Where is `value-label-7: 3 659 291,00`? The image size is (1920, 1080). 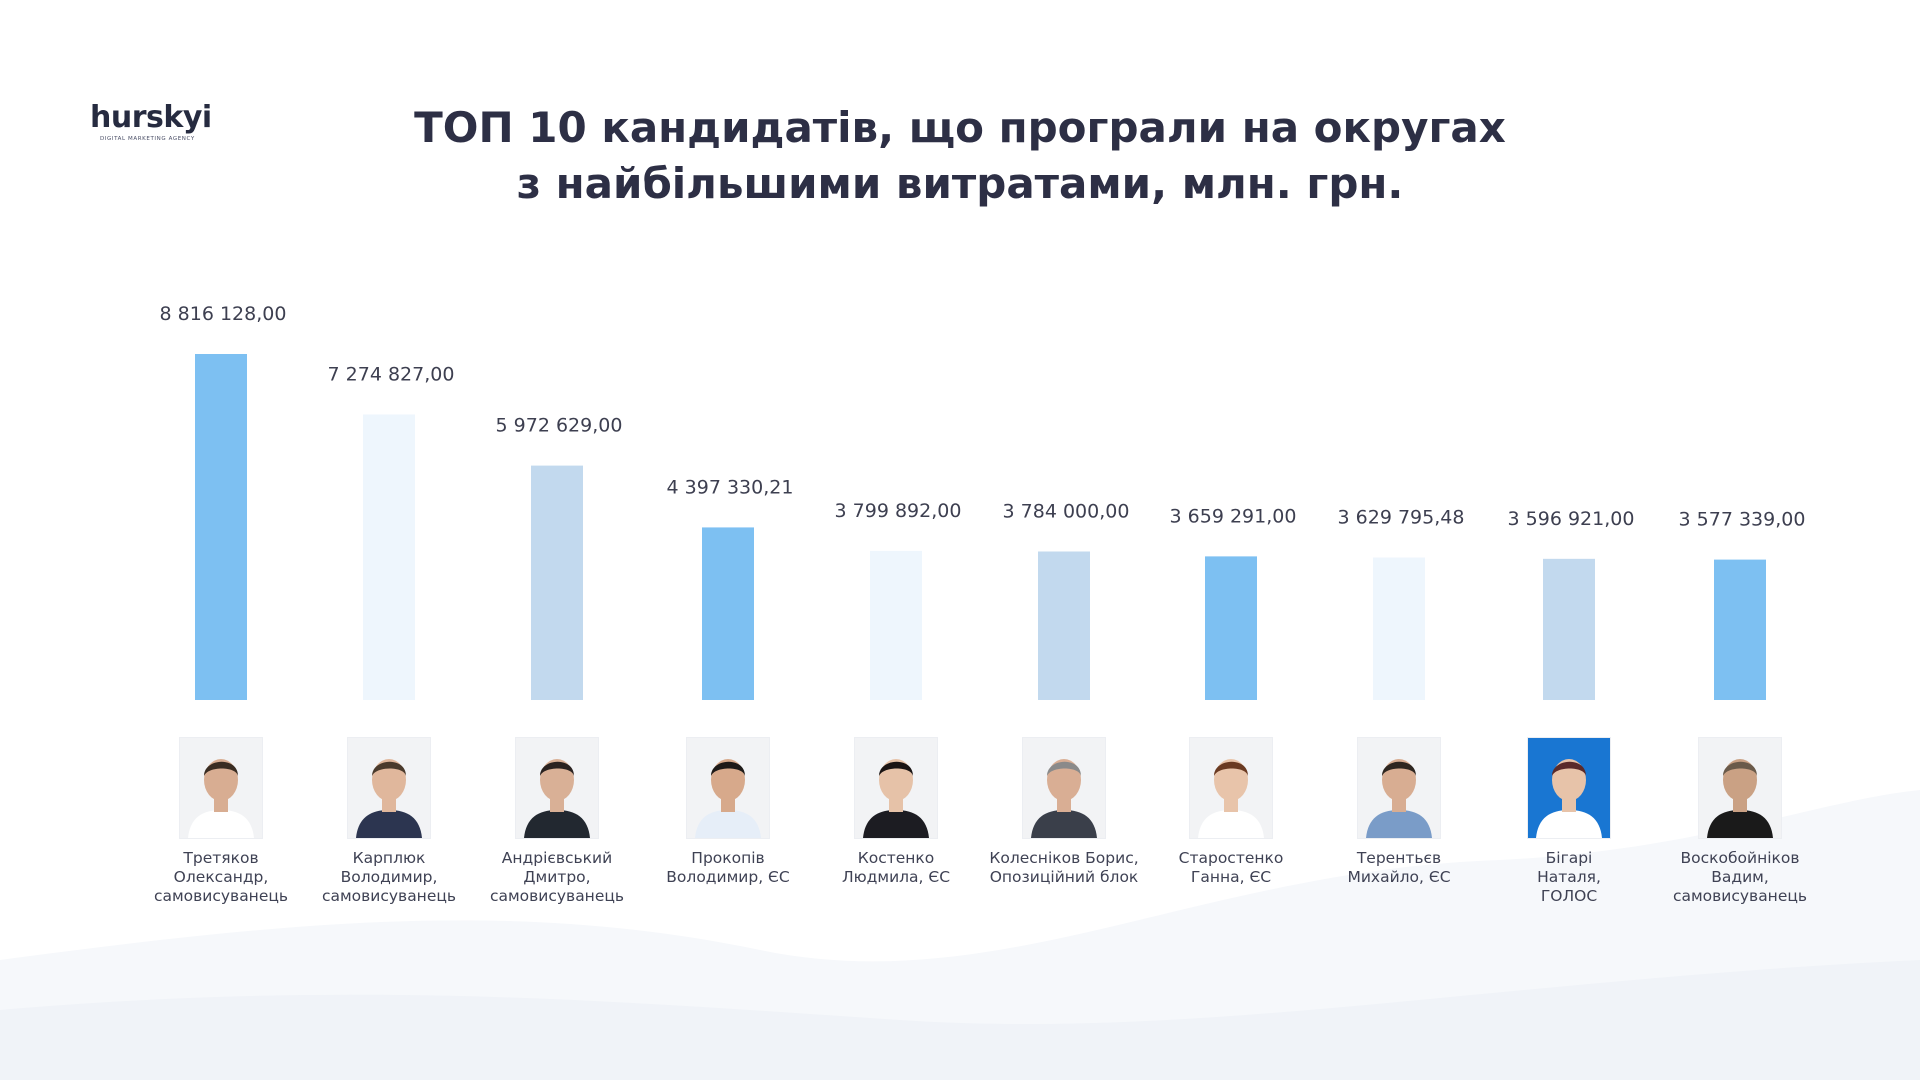
value-label-7: 3 659 291,00 is located at coordinates (1233, 516).